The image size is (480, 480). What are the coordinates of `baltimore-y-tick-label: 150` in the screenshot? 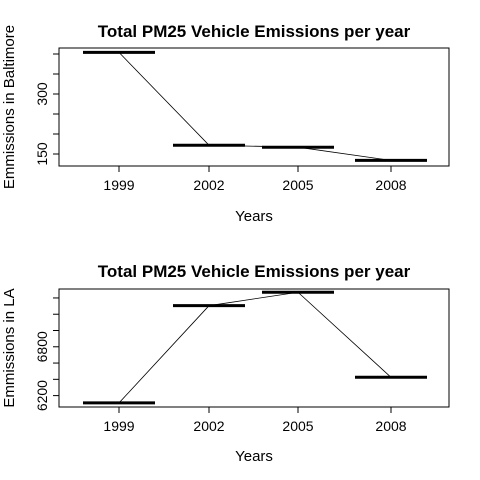 It's located at (42, 154).